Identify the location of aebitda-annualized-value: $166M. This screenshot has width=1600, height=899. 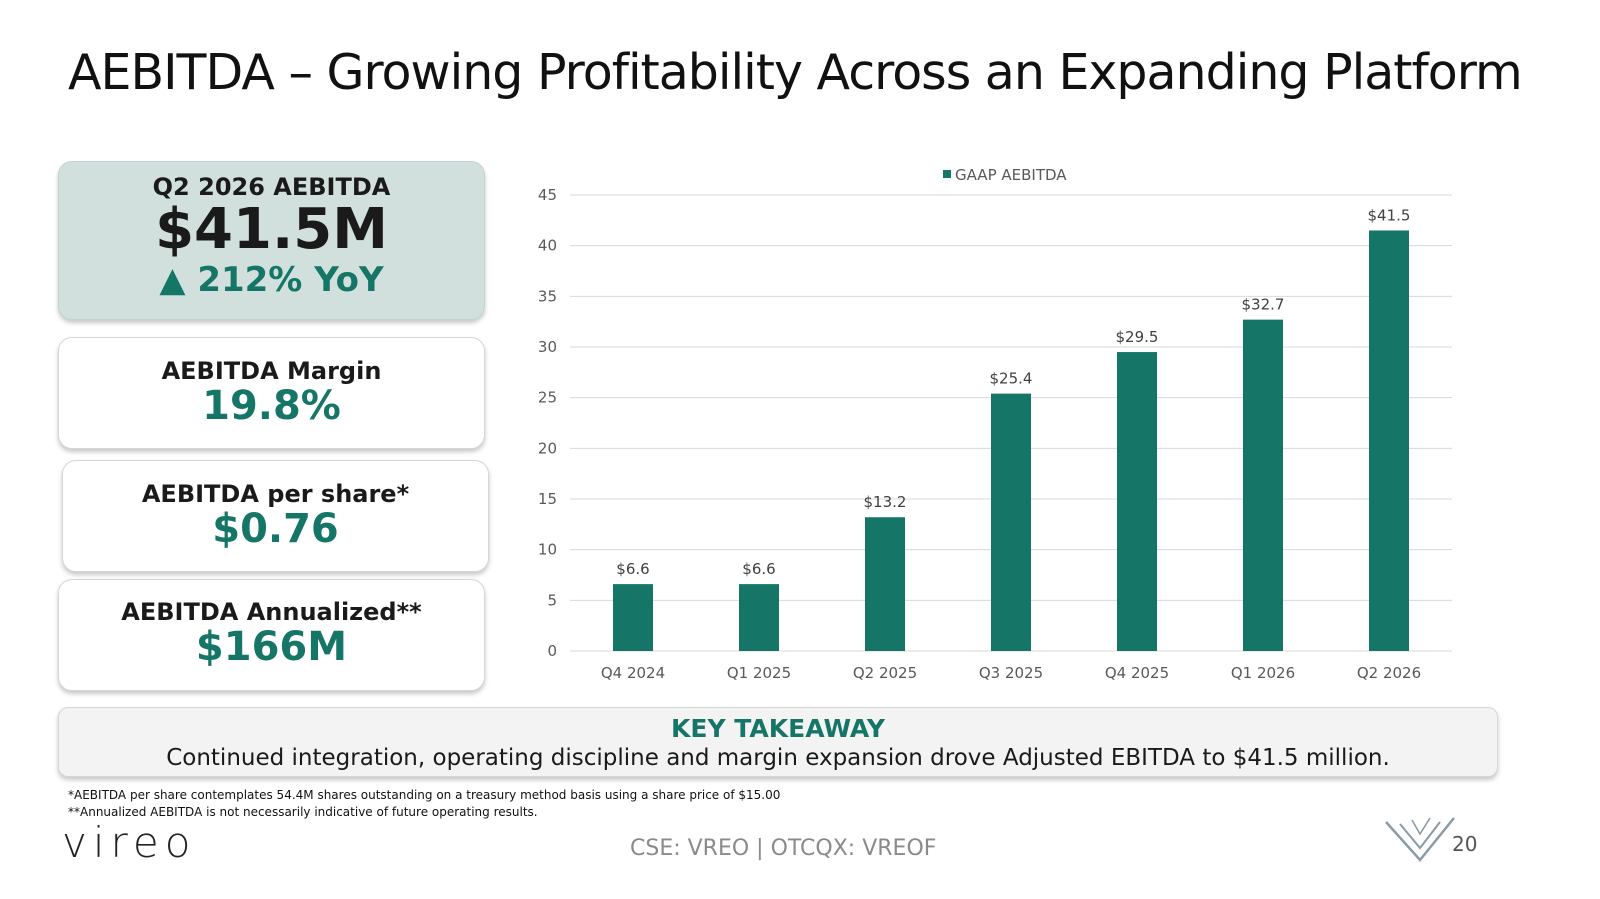
(271, 647).